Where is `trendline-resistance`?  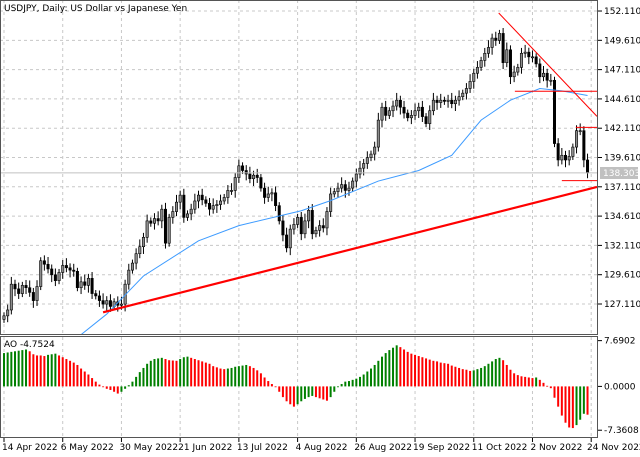 trendline-resistance is located at coordinates (548, 64).